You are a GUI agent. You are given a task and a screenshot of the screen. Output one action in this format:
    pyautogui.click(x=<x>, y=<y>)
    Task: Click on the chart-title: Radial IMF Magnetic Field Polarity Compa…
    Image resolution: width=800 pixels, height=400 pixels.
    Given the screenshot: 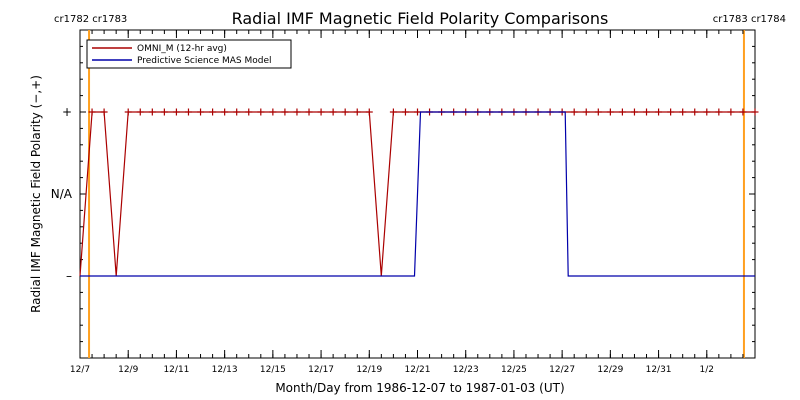 What is the action you would take?
    pyautogui.click(x=420, y=18)
    